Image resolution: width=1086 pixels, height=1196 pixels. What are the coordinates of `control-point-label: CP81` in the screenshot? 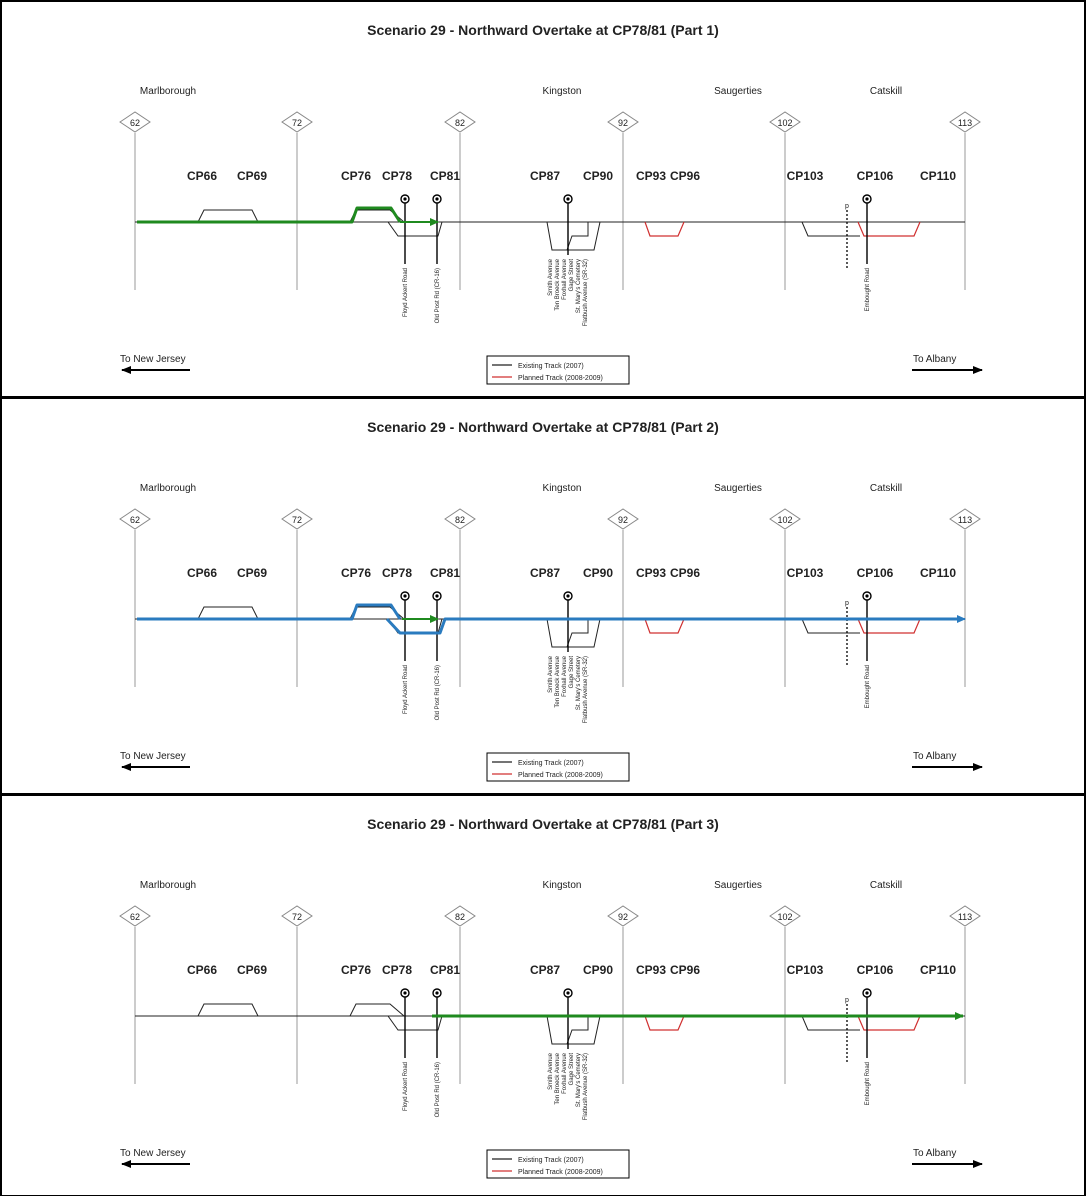 It's located at (445, 970).